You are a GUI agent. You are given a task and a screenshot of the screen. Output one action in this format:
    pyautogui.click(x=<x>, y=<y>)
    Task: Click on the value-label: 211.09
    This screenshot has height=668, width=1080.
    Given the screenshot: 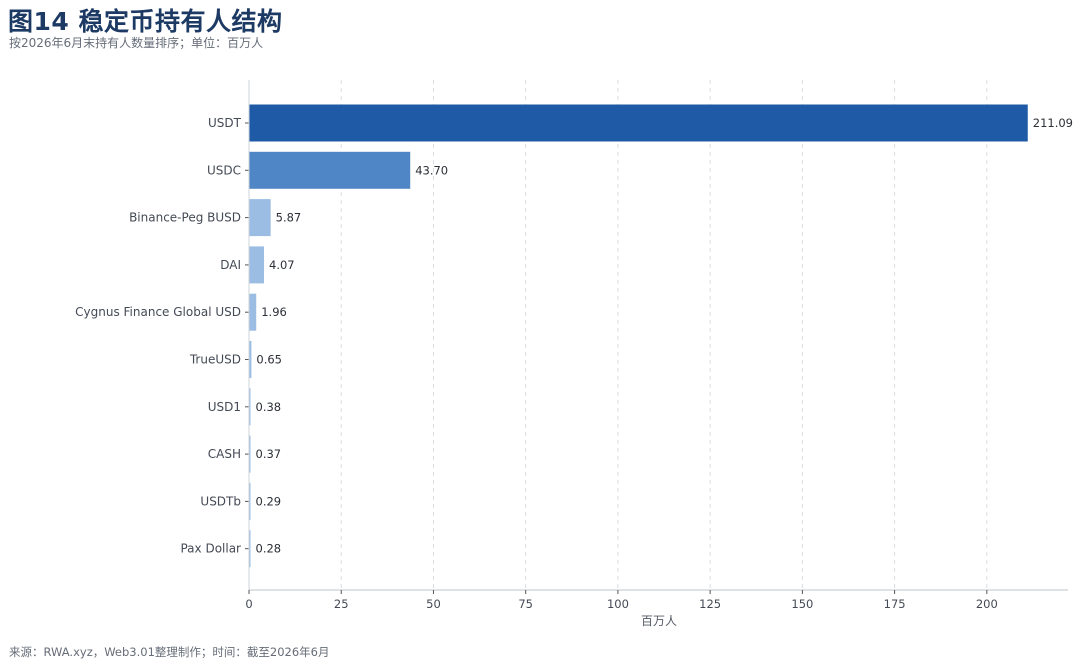 What is the action you would take?
    pyautogui.click(x=1053, y=123)
    